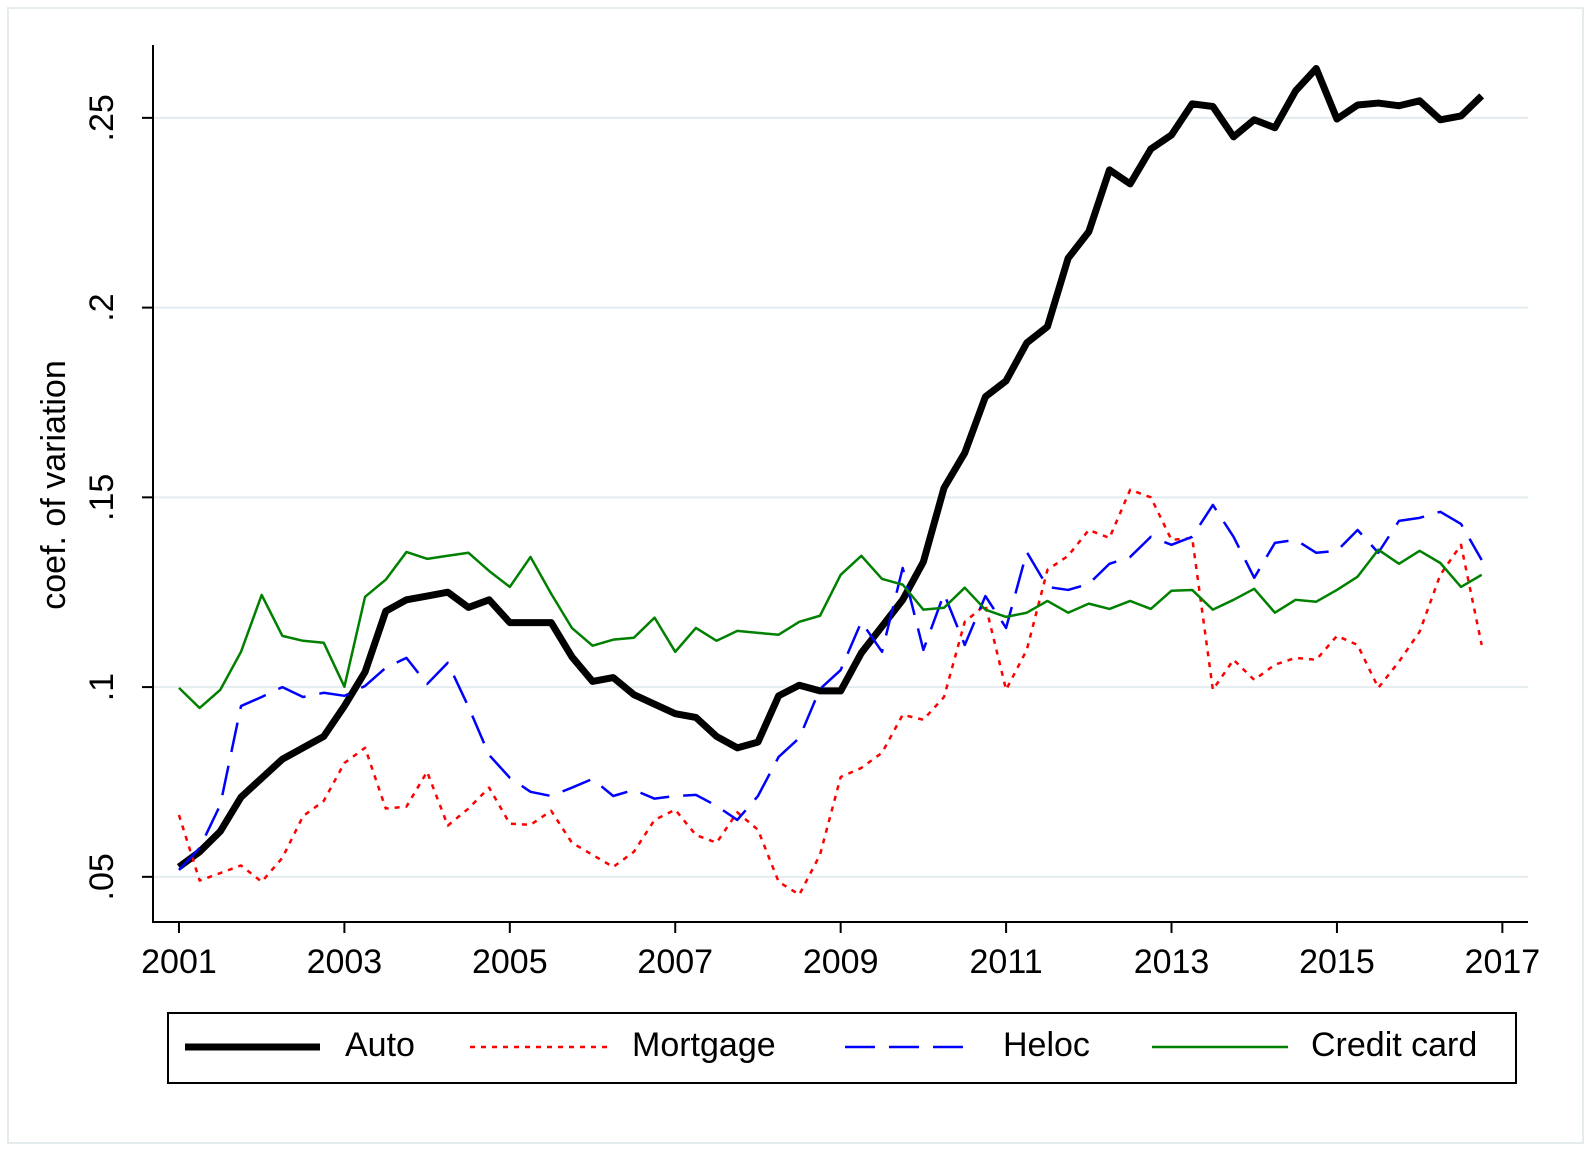 The height and width of the screenshot is (1151, 1591). Describe the element at coordinates (830, 629) in the screenshot. I see `series-line` at that location.